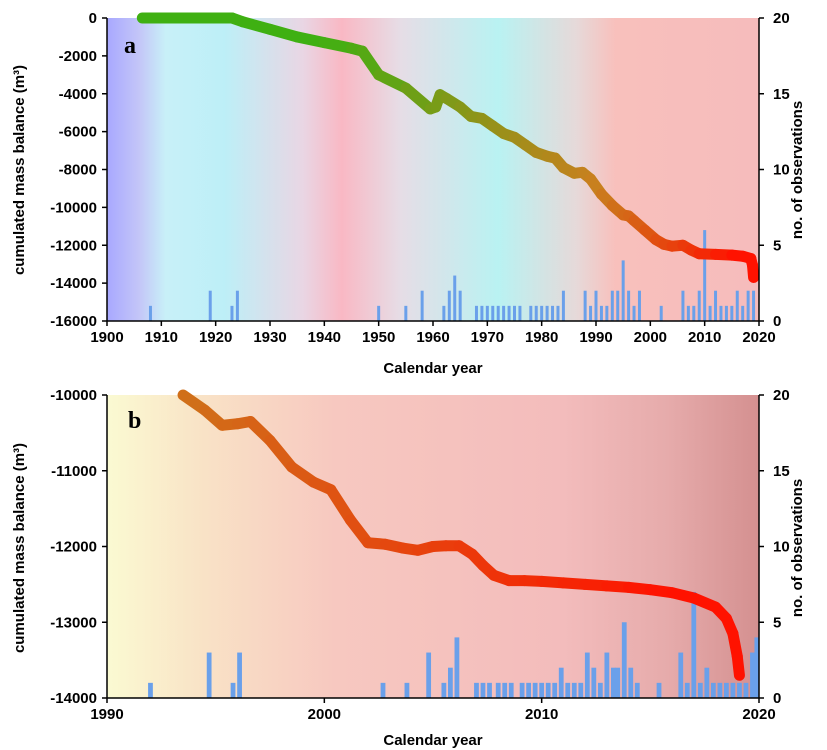  I want to click on panel-a-observation-bars, so click(452, 275).